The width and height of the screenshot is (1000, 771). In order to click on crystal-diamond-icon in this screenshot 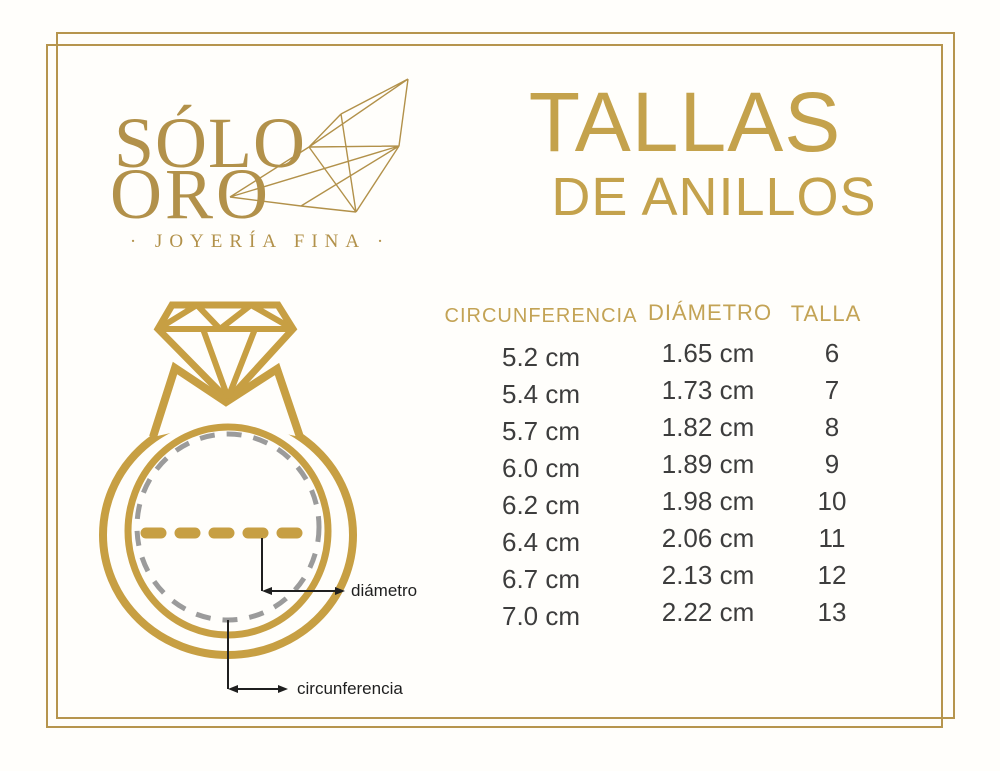, I will do `click(319, 145)`.